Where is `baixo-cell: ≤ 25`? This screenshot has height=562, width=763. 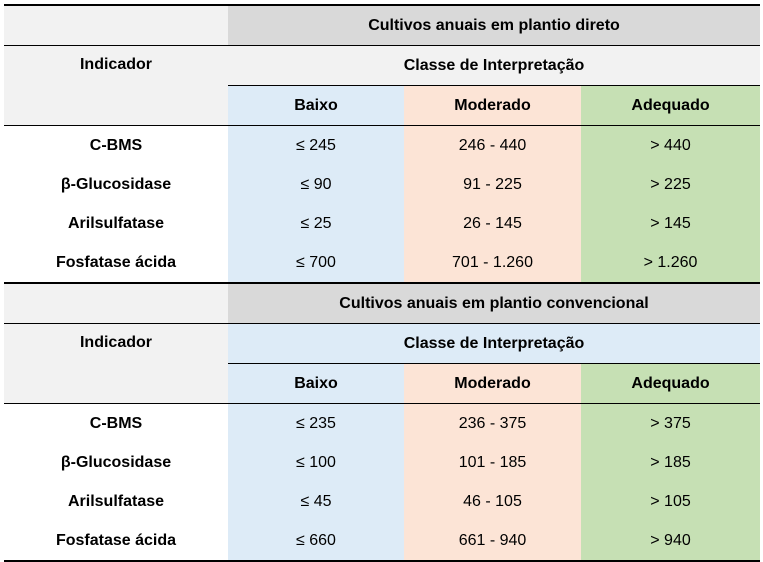 baixo-cell: ≤ 25 is located at coordinates (316, 223).